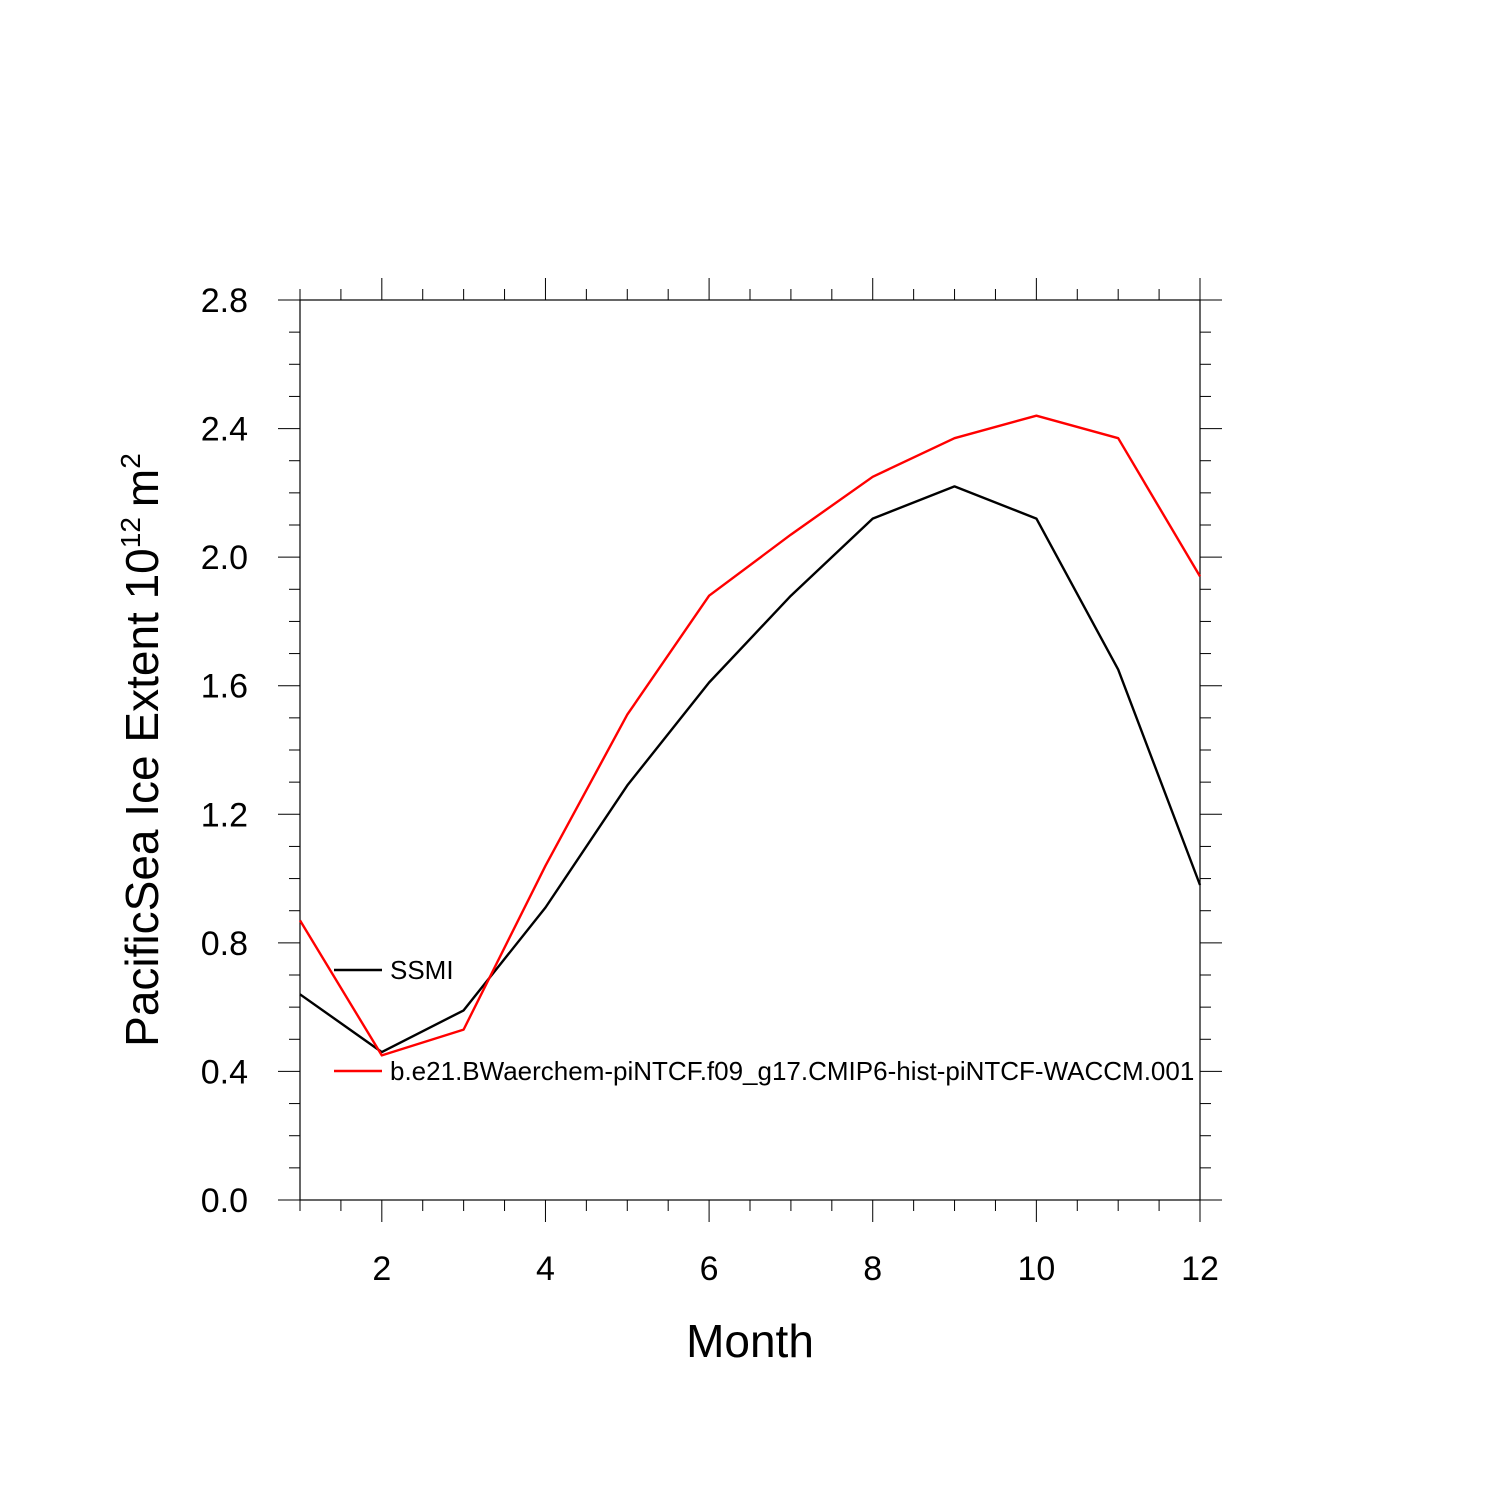  What do you see at coordinates (142, 797) in the screenshot?
I see `y-axis-title-main: PacificSea Ice Extent 10` at bounding box center [142, 797].